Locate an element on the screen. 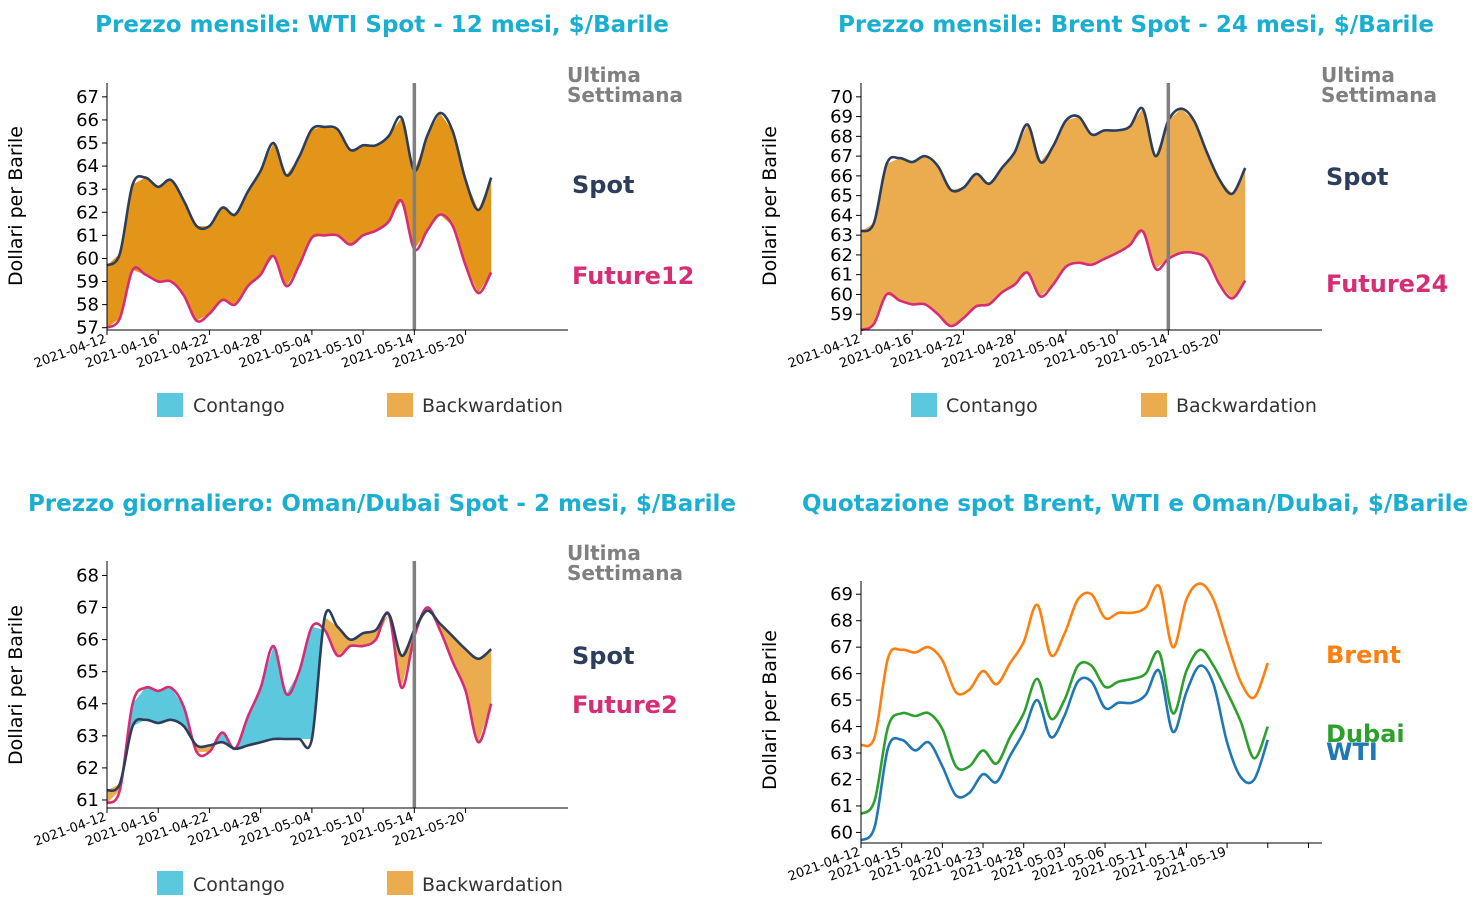 The width and height of the screenshot is (1482, 909). wti-series-line is located at coordinates (1065, 753).